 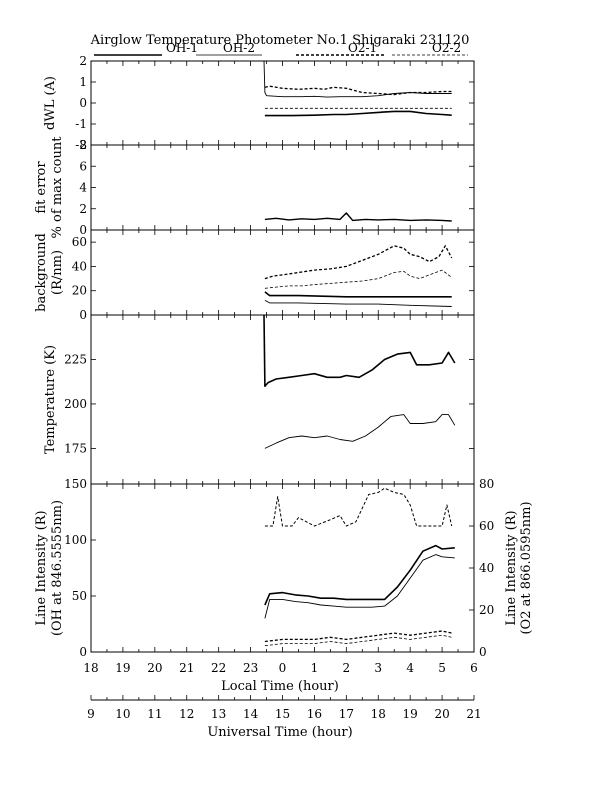 I want to click on ut-tick-label: 19, so click(x=410, y=714).